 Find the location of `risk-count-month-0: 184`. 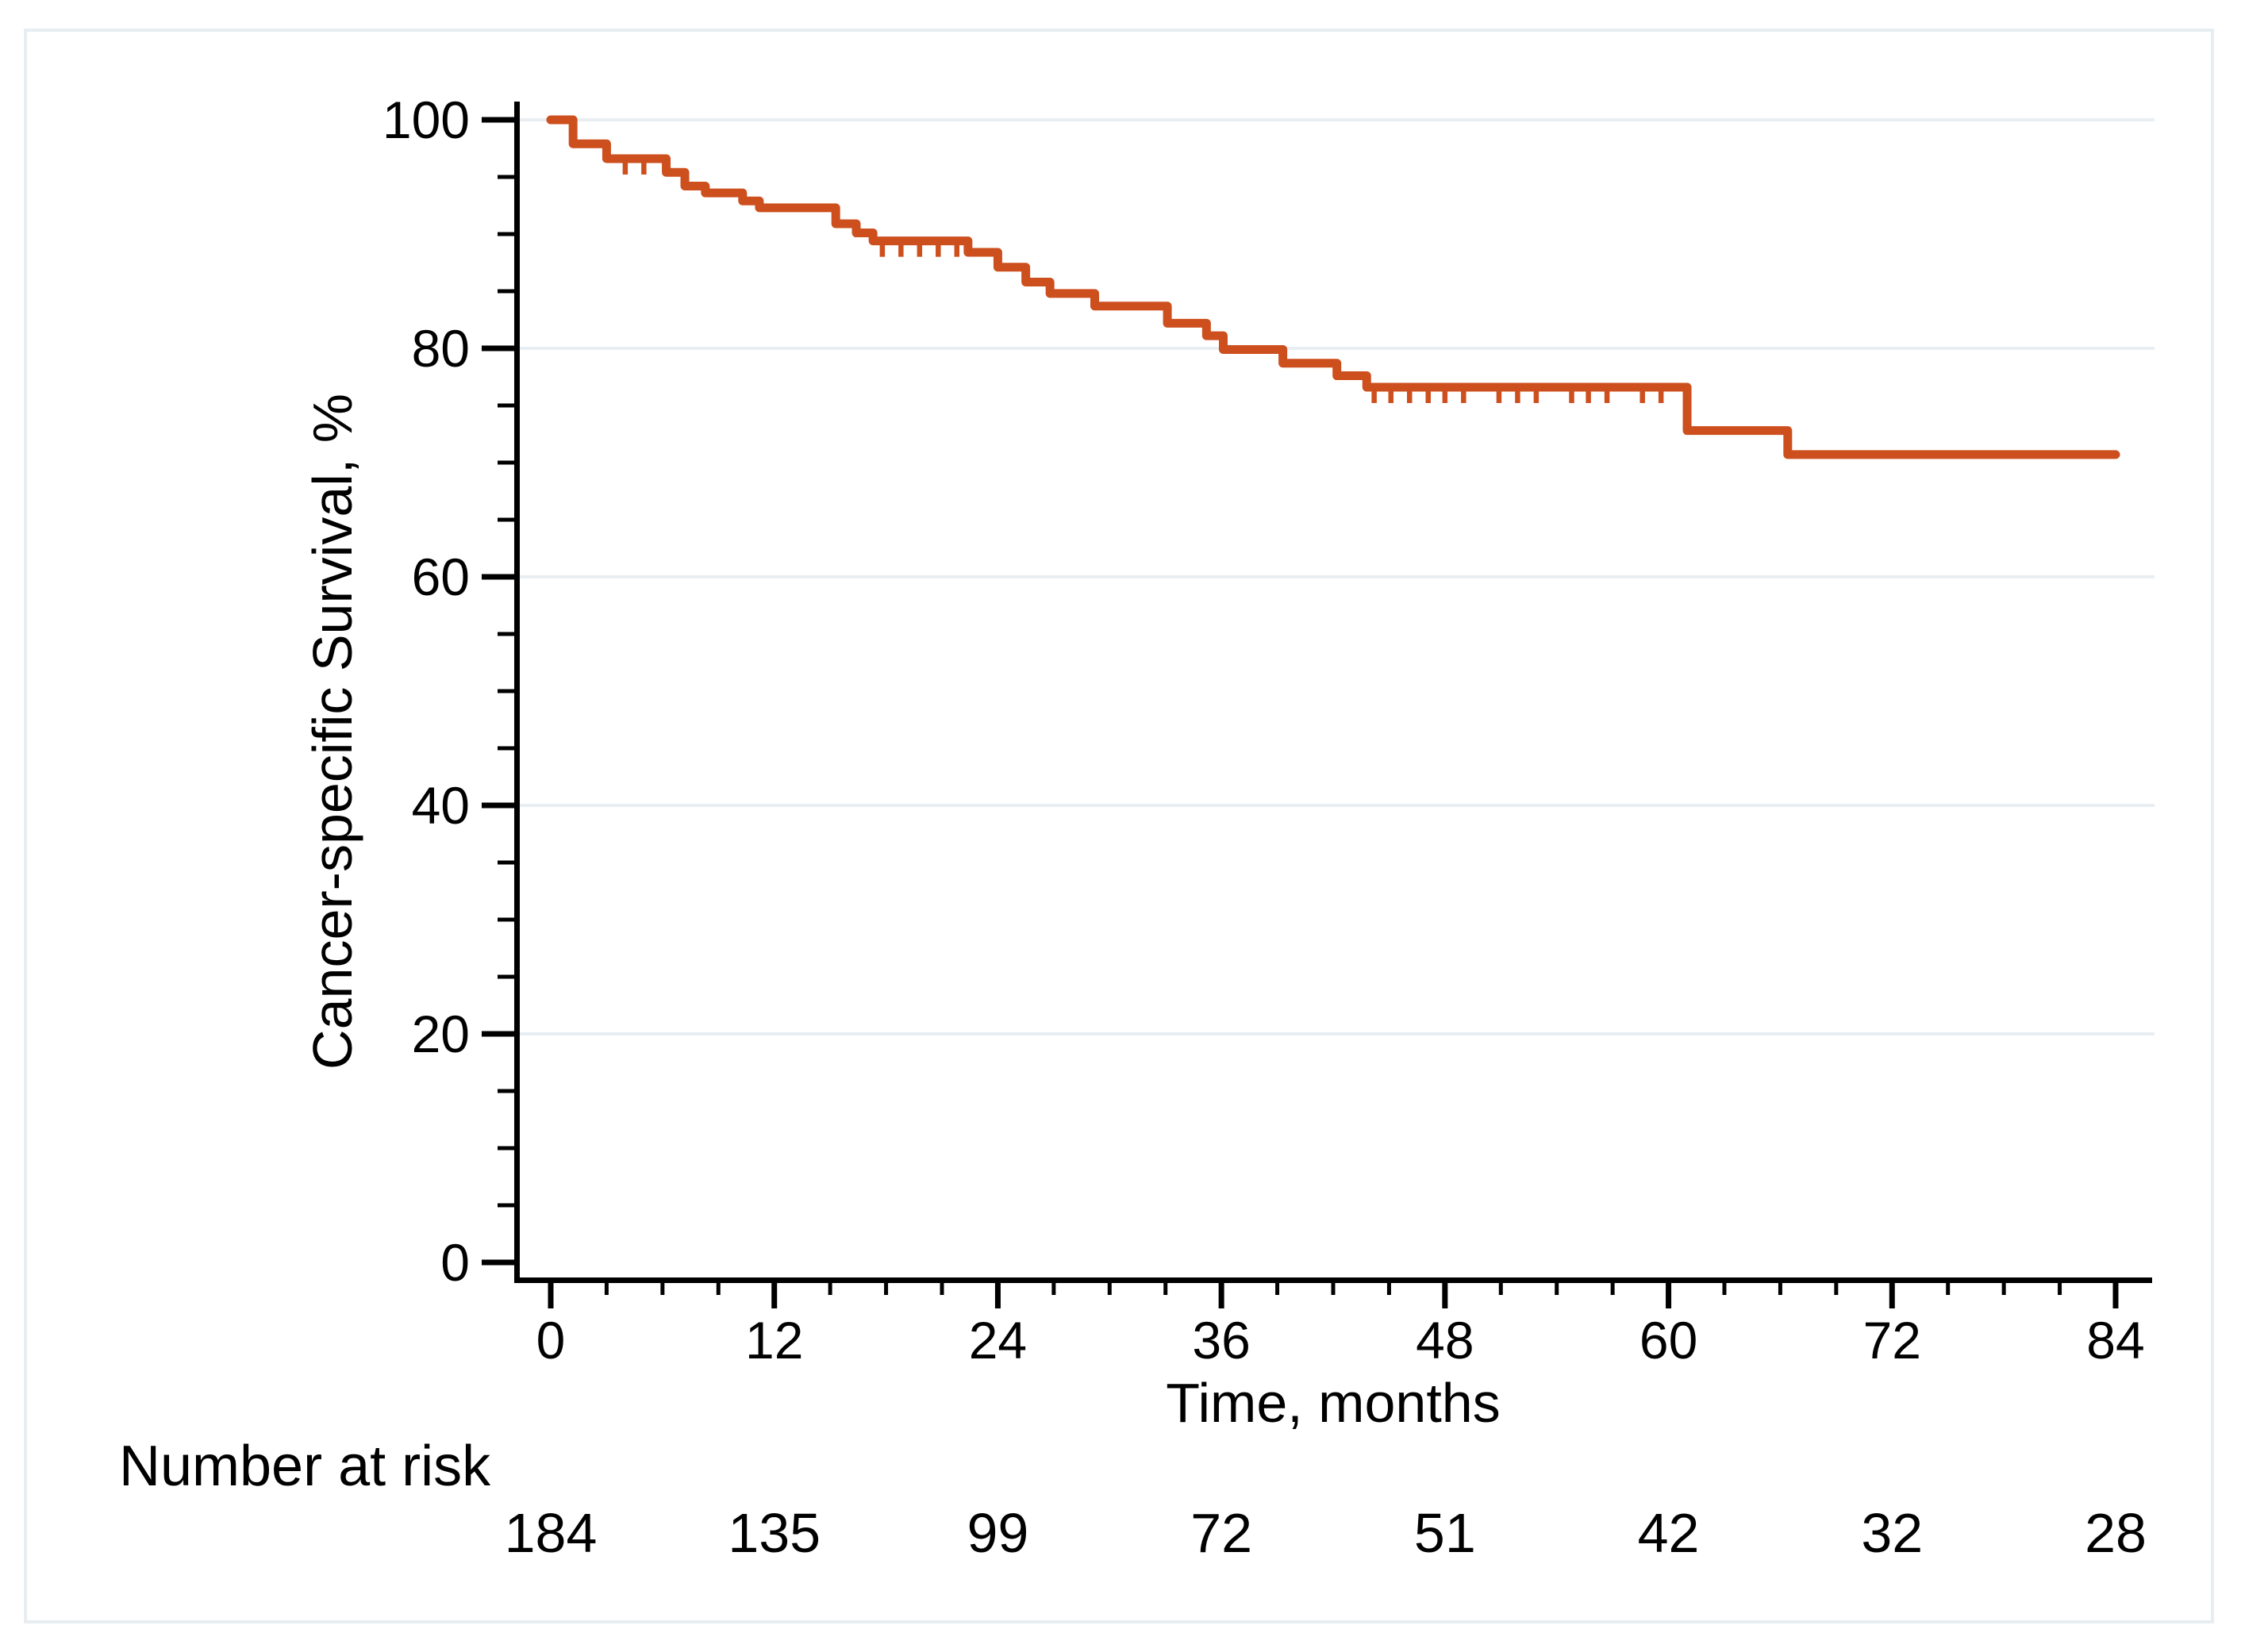

risk-count-month-0: 184 is located at coordinates (551, 1533).